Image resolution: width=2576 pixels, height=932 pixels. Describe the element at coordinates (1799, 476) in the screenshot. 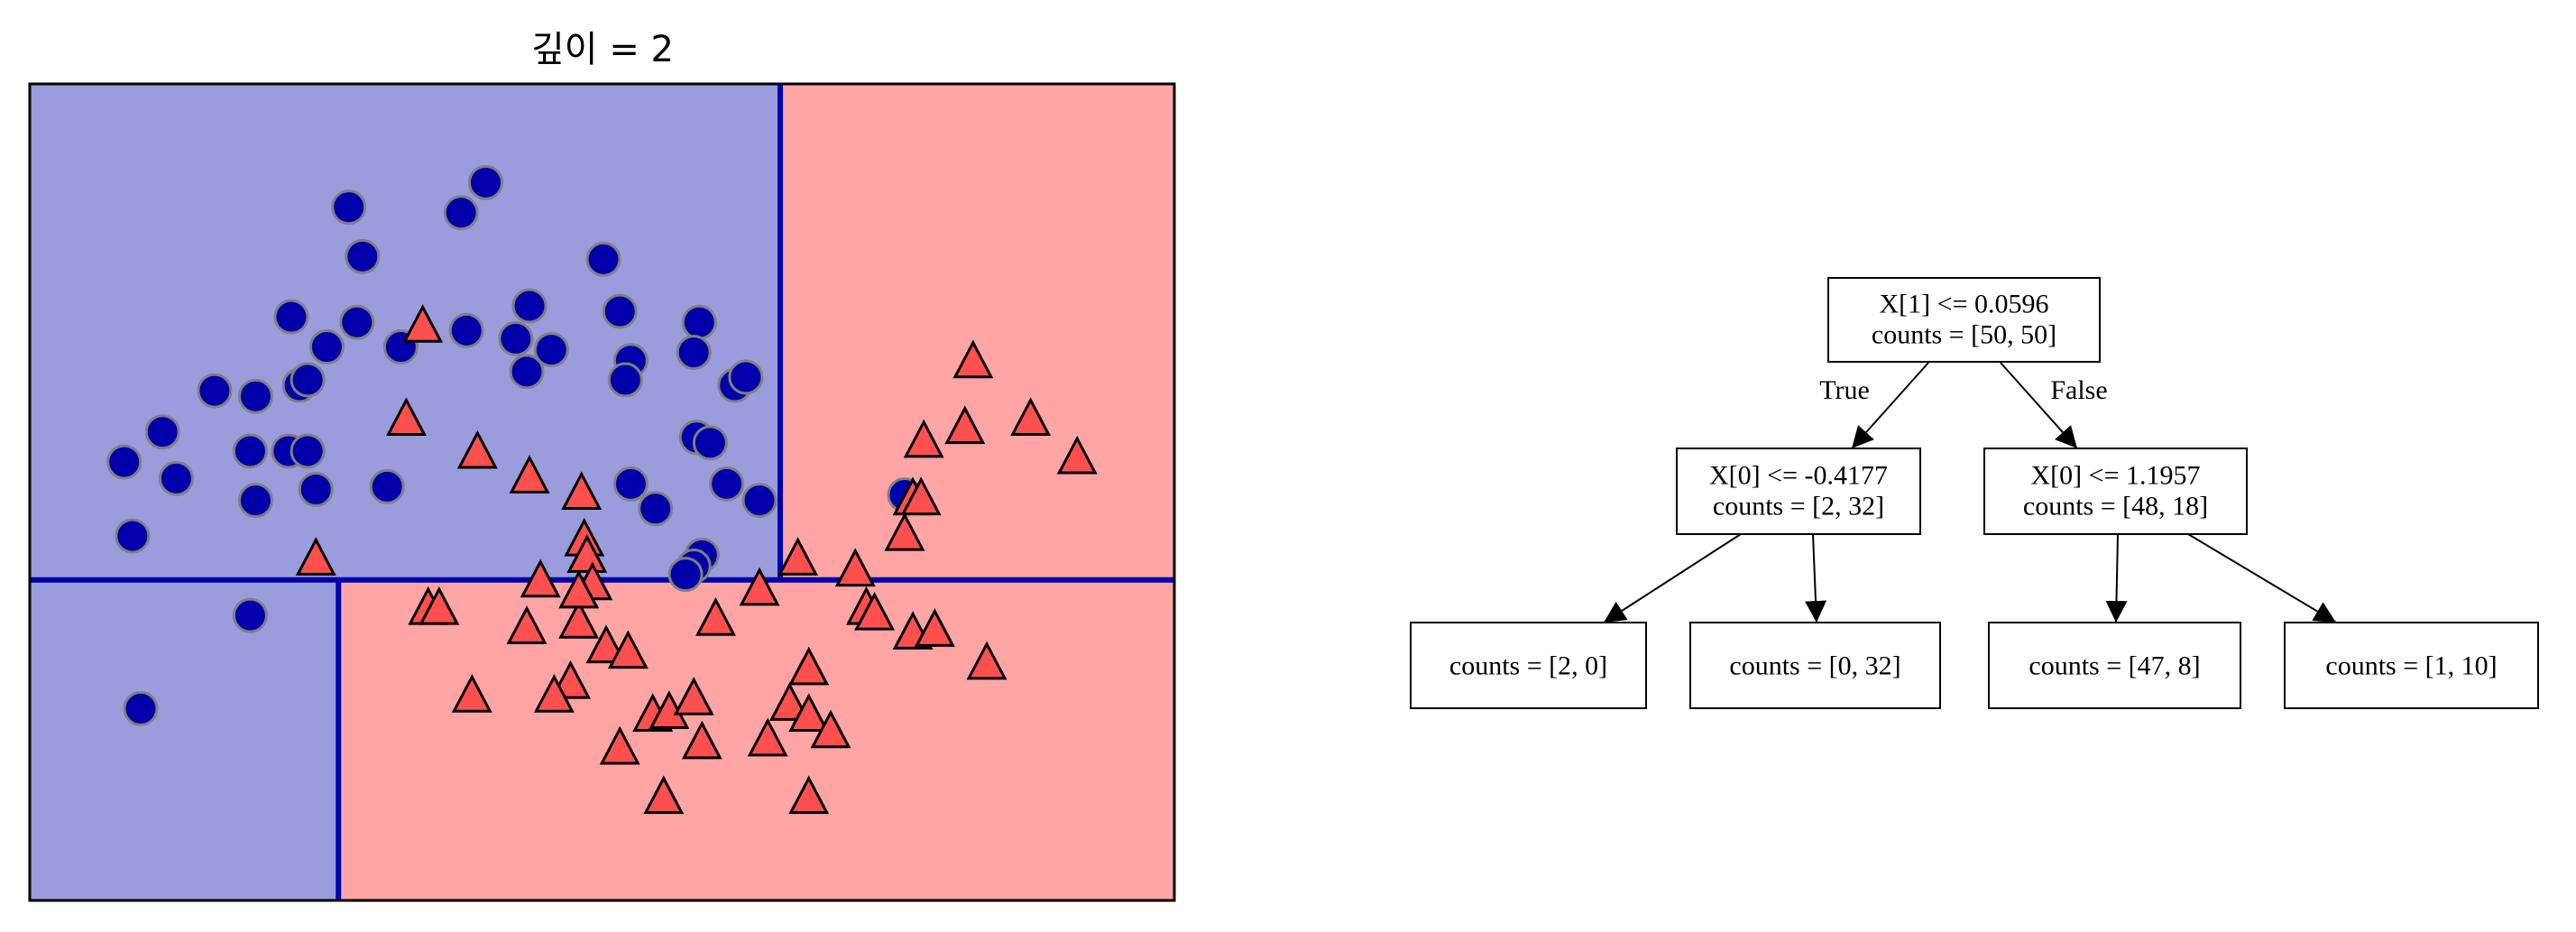

I see `node-text: X[0] <= -0.4177` at that location.